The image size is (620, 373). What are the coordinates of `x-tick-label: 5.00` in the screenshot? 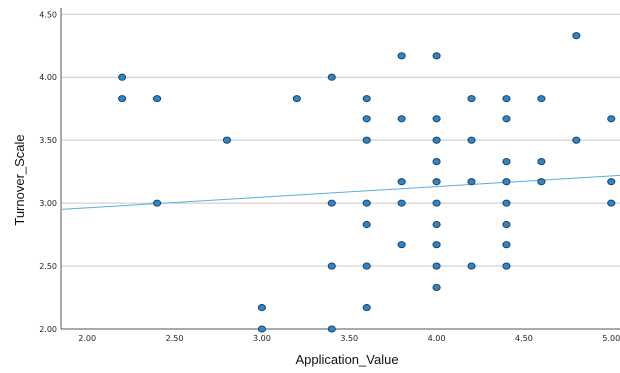 It's located at (611, 338).